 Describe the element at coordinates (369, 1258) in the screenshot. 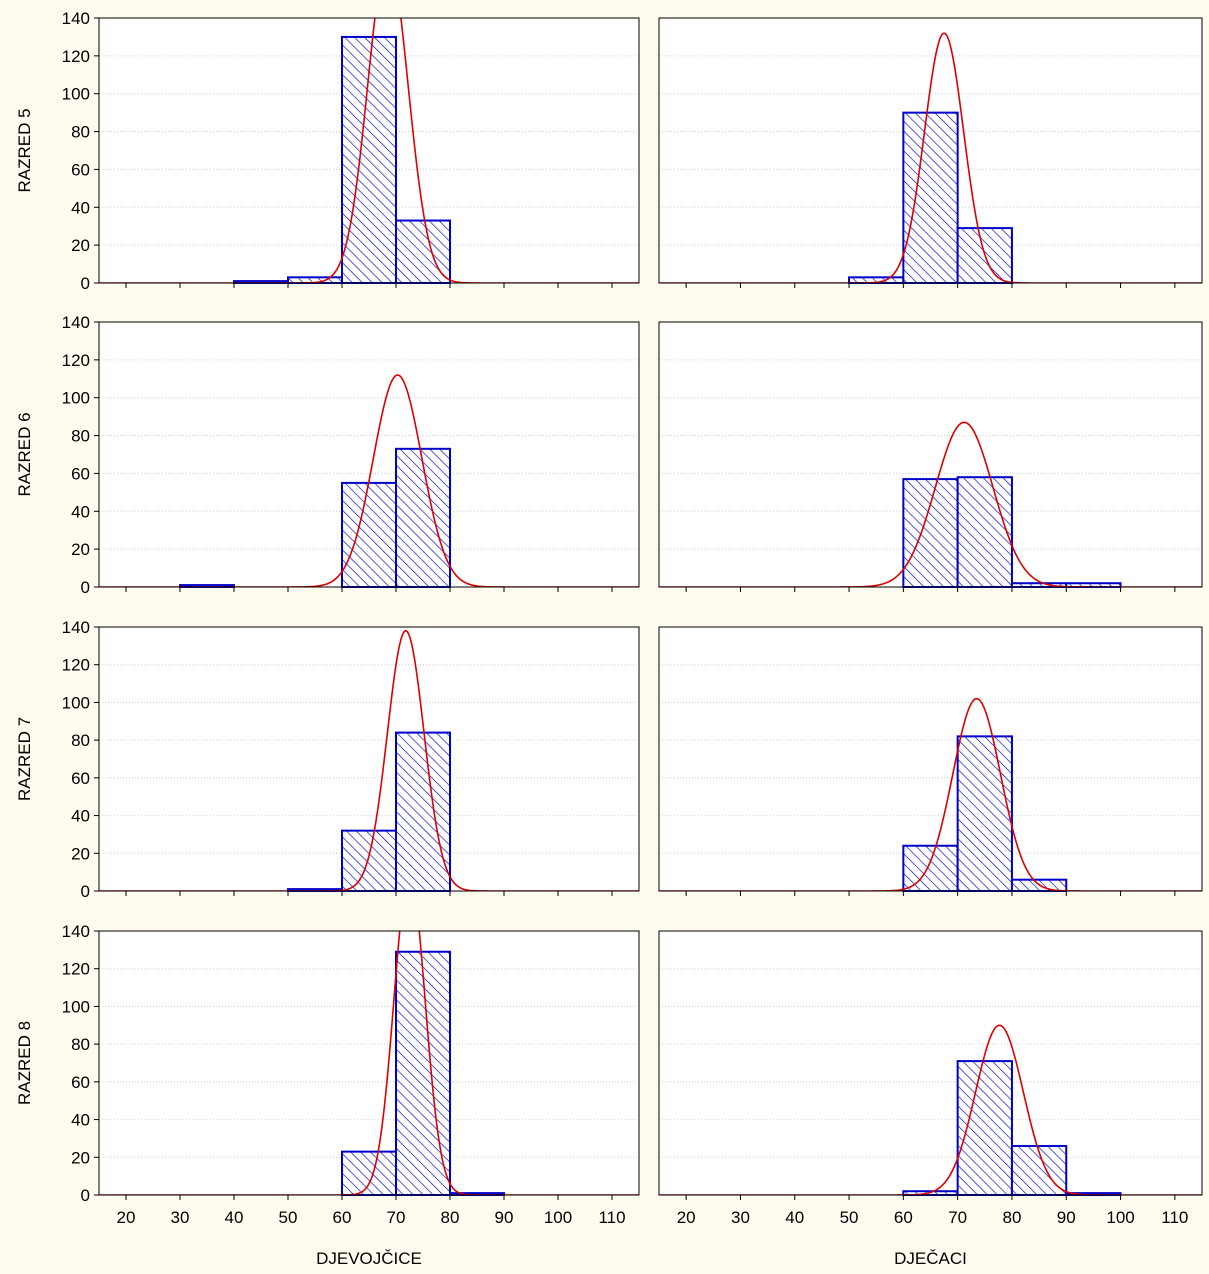

I see `column-axis-title: DJEVOJČICE` at that location.